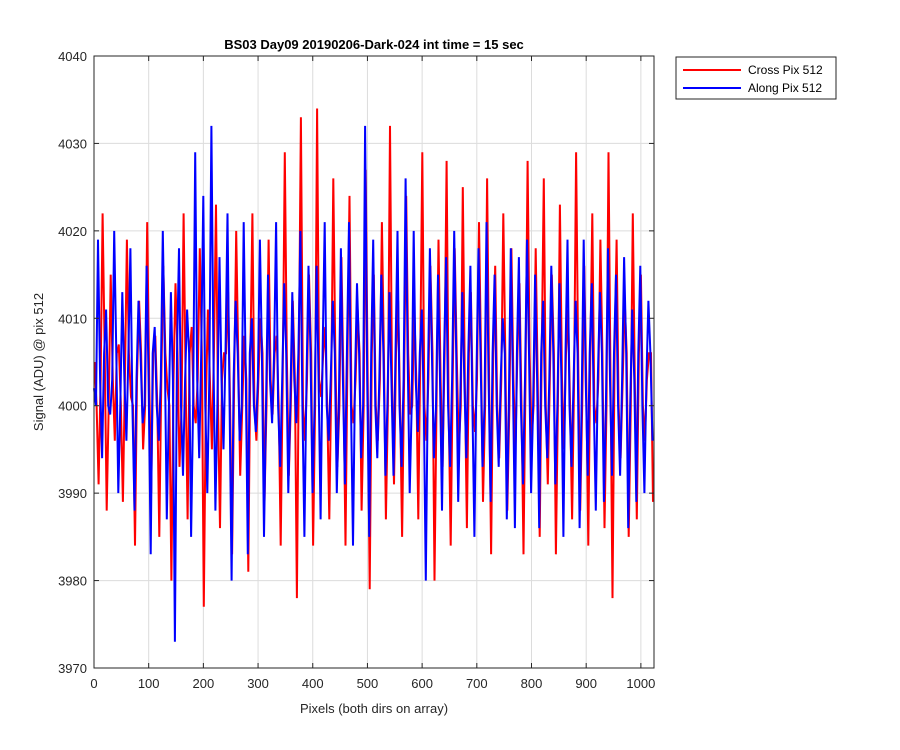  What do you see at coordinates (586, 683) in the screenshot?
I see `x-tick-label: 900` at bounding box center [586, 683].